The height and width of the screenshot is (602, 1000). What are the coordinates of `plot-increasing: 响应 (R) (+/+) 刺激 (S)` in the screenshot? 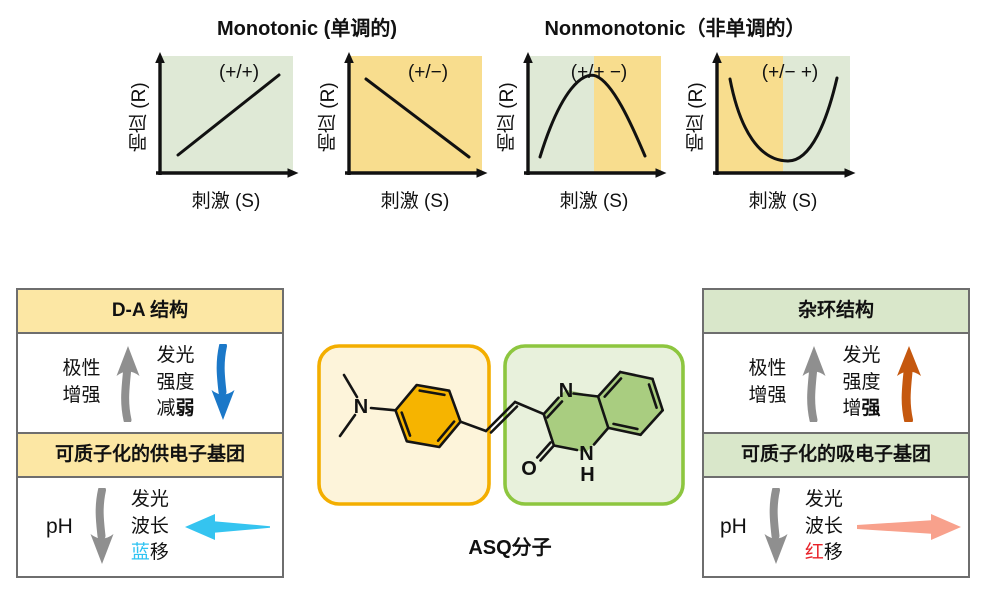 It's located at (212, 132).